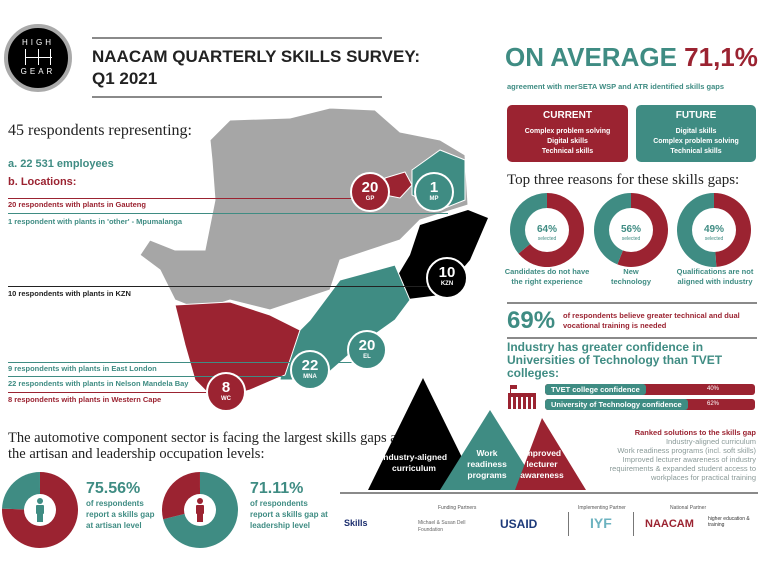 The width and height of the screenshot is (760, 580). What do you see at coordinates (519, 524) in the screenshot?
I see `usaid-logo: USAID` at bounding box center [519, 524].